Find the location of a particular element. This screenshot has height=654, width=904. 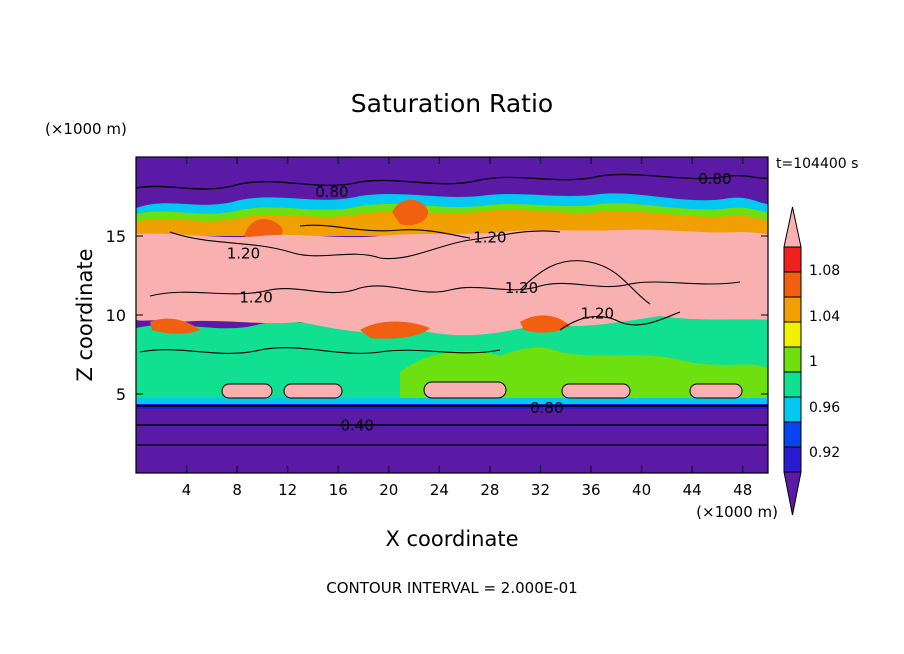

contour-label: 0.40 is located at coordinates (356, 426).